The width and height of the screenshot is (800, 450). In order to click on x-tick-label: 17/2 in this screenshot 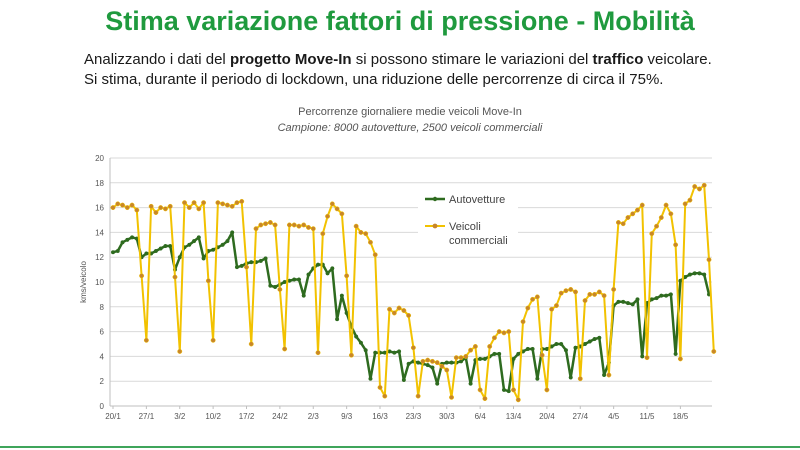, I will do `click(247, 416)`.